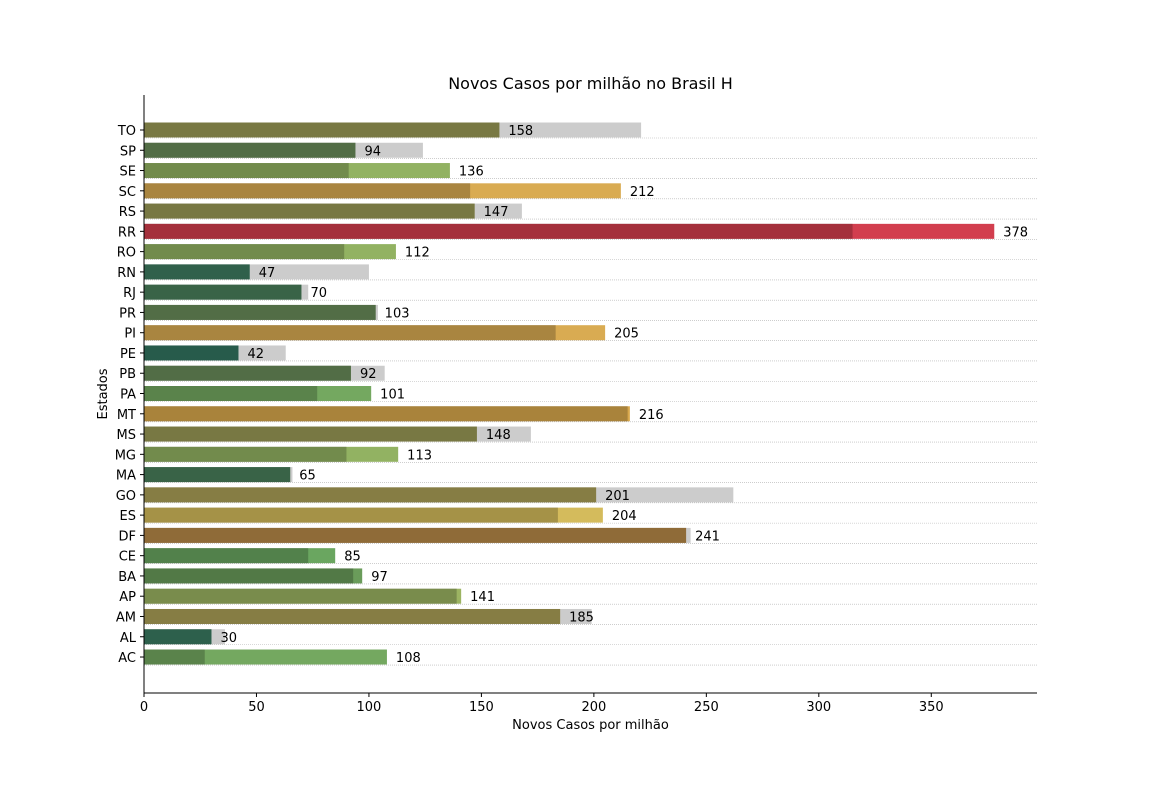 Image resolution: width=1152 pixels, height=792 pixels. What do you see at coordinates (482, 597) in the screenshot?
I see `data-label-ap: 141` at bounding box center [482, 597].